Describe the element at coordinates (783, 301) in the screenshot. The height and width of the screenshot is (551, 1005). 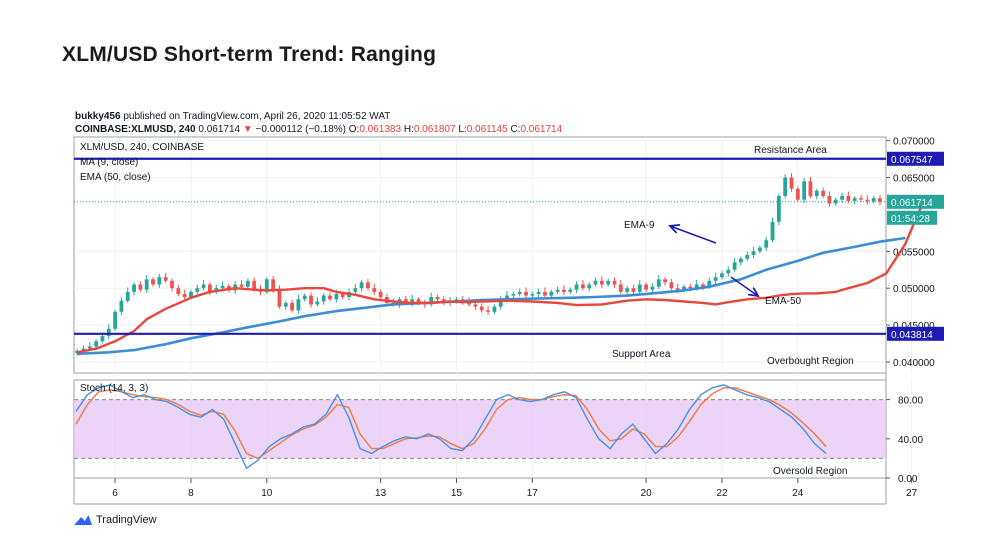
I see `ema50-label: EMA-50` at that location.